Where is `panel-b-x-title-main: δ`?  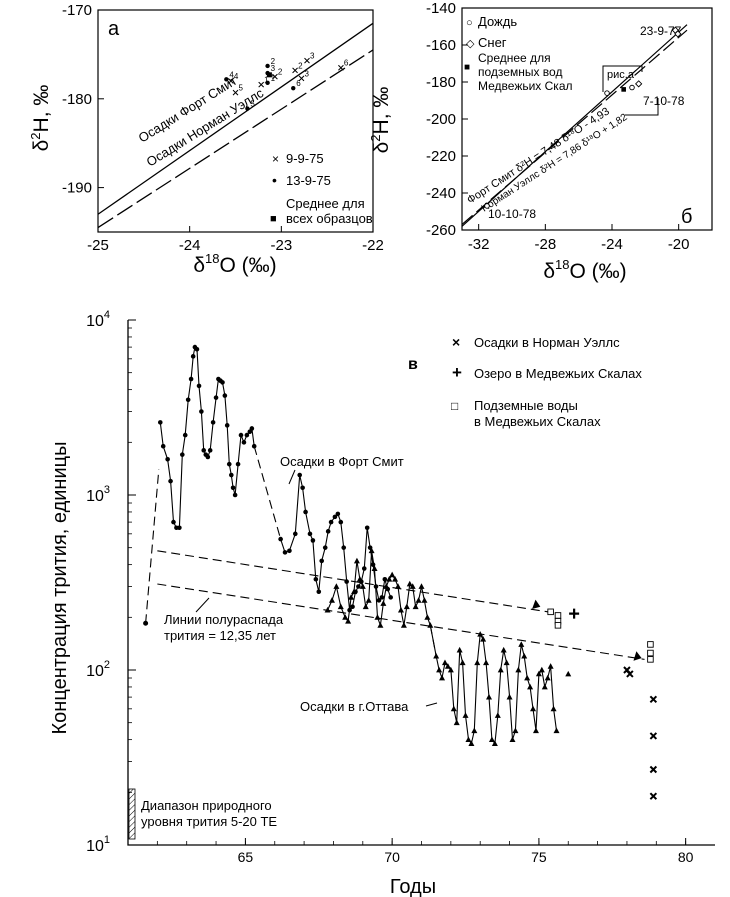 panel-b-x-title-main: δ is located at coordinates (549, 271).